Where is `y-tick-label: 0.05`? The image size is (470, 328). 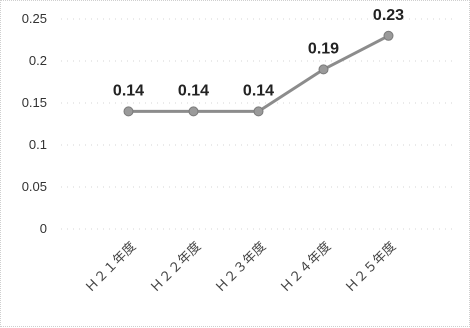 y-tick-label: 0.05 is located at coordinates (34, 186).